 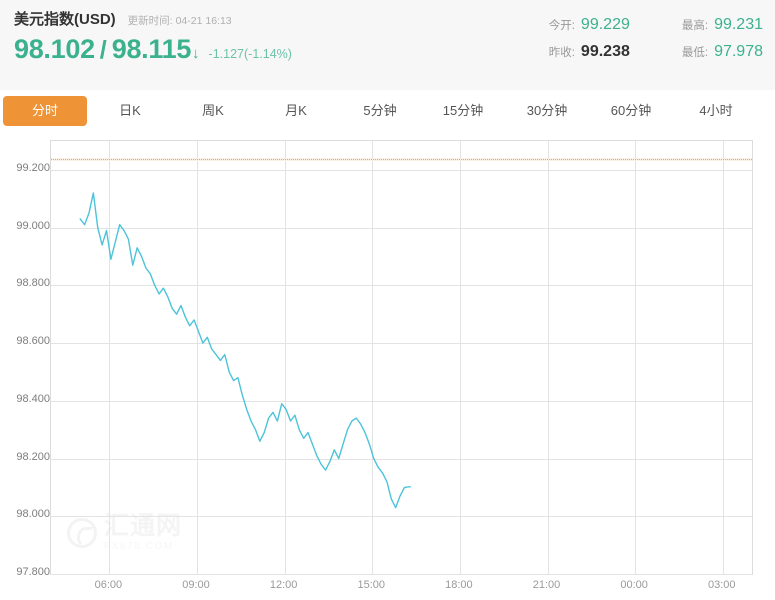 I want to click on x-axis-tick-label: 00:00, so click(x=634, y=585).